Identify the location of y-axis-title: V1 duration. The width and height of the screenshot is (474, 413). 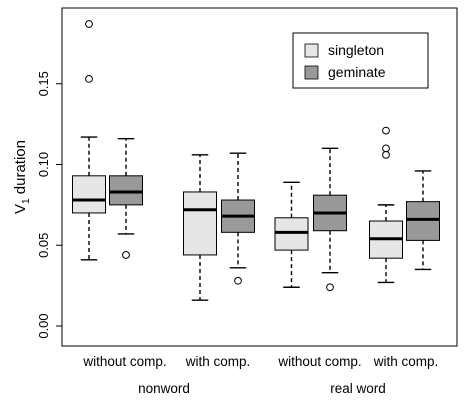
(22, 177).